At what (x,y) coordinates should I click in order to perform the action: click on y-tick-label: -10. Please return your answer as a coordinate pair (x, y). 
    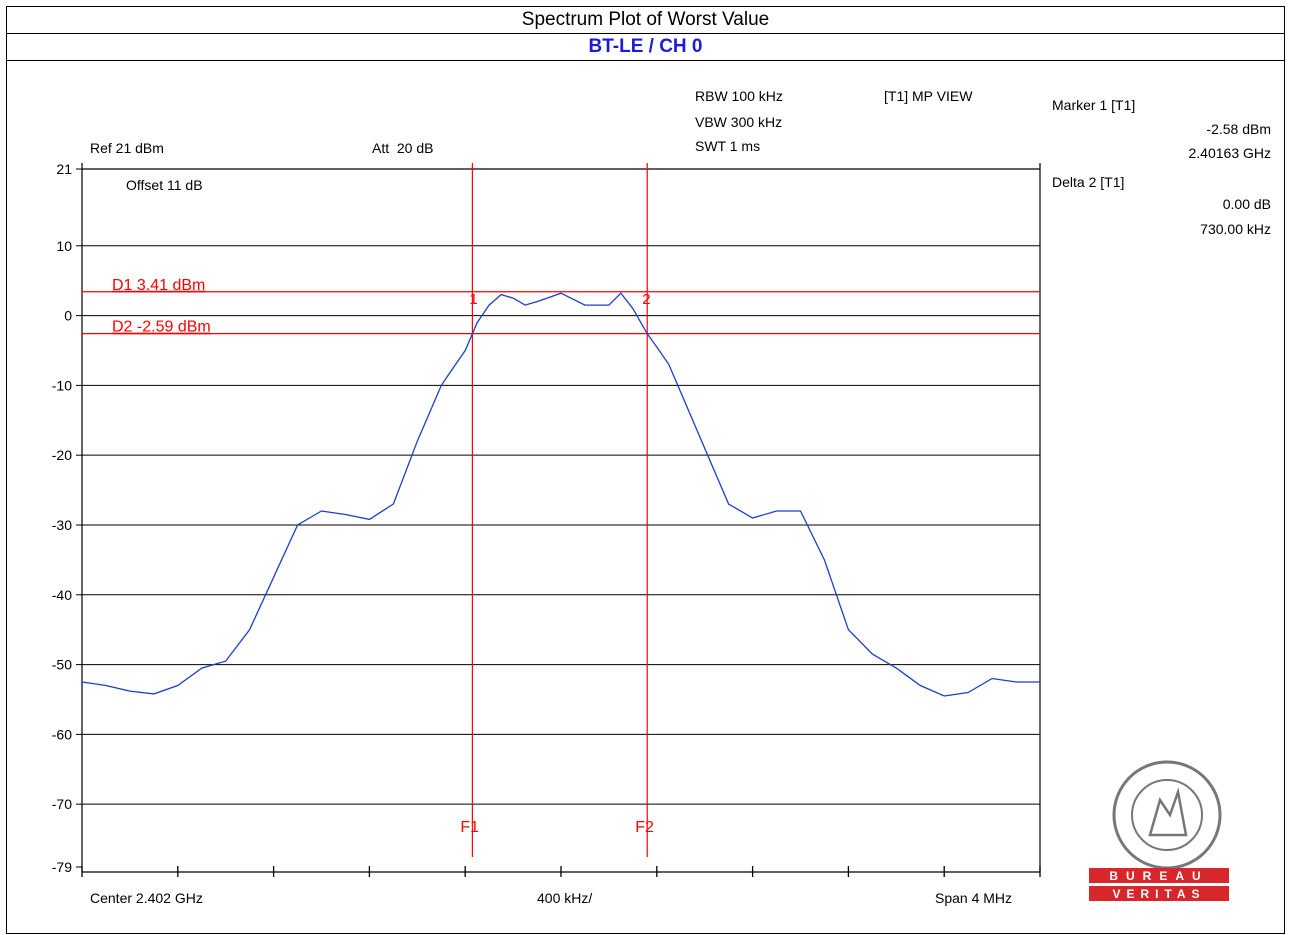
    Looking at the image, I should click on (62, 385).